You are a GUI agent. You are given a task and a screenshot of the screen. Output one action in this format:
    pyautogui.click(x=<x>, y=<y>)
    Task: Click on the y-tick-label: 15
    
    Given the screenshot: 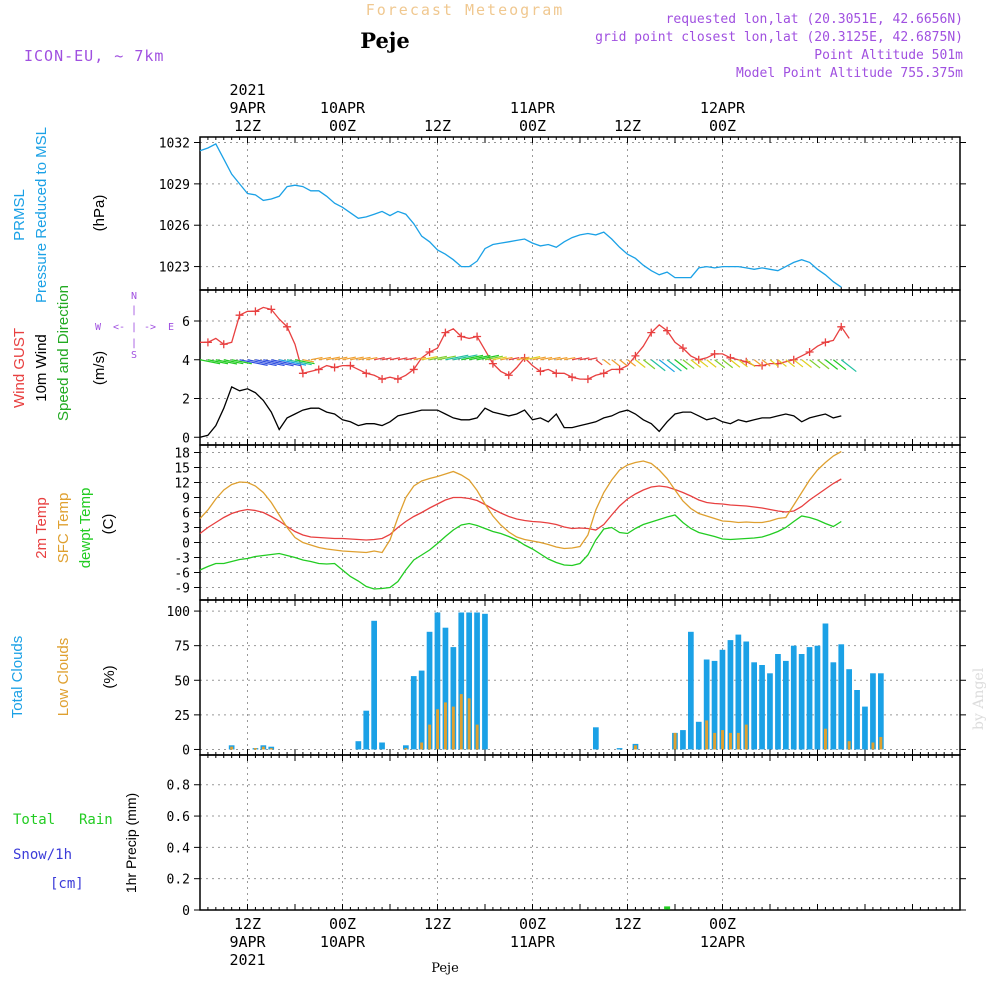 What is the action you would take?
    pyautogui.click(x=182, y=469)
    